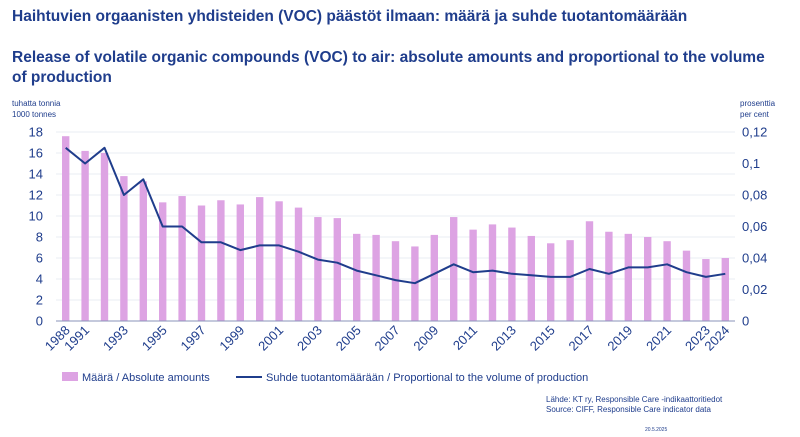 The height and width of the screenshot is (437, 800). I want to click on x-tick-label: 2013, so click(503, 338).